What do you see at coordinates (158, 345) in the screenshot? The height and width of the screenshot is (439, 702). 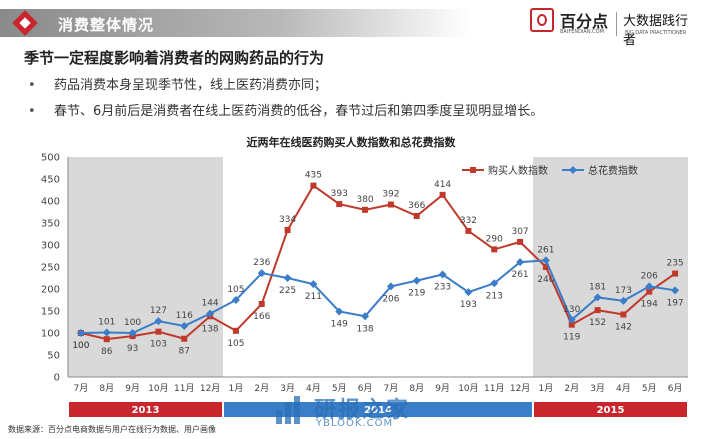 I see `data-label: 103` at bounding box center [158, 345].